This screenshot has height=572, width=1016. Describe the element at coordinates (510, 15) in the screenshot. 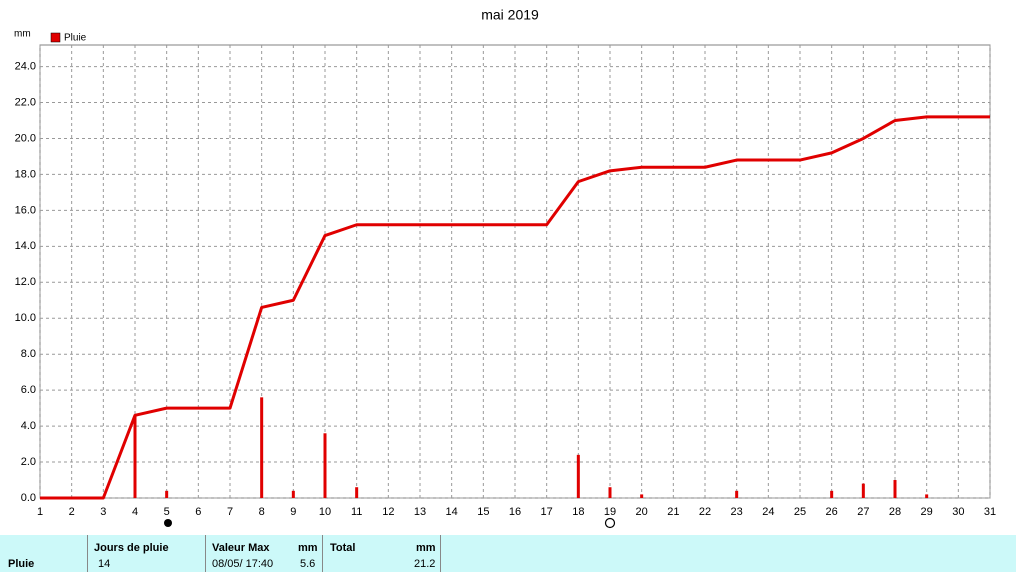

I see `chart-title: mai 2019` at that location.